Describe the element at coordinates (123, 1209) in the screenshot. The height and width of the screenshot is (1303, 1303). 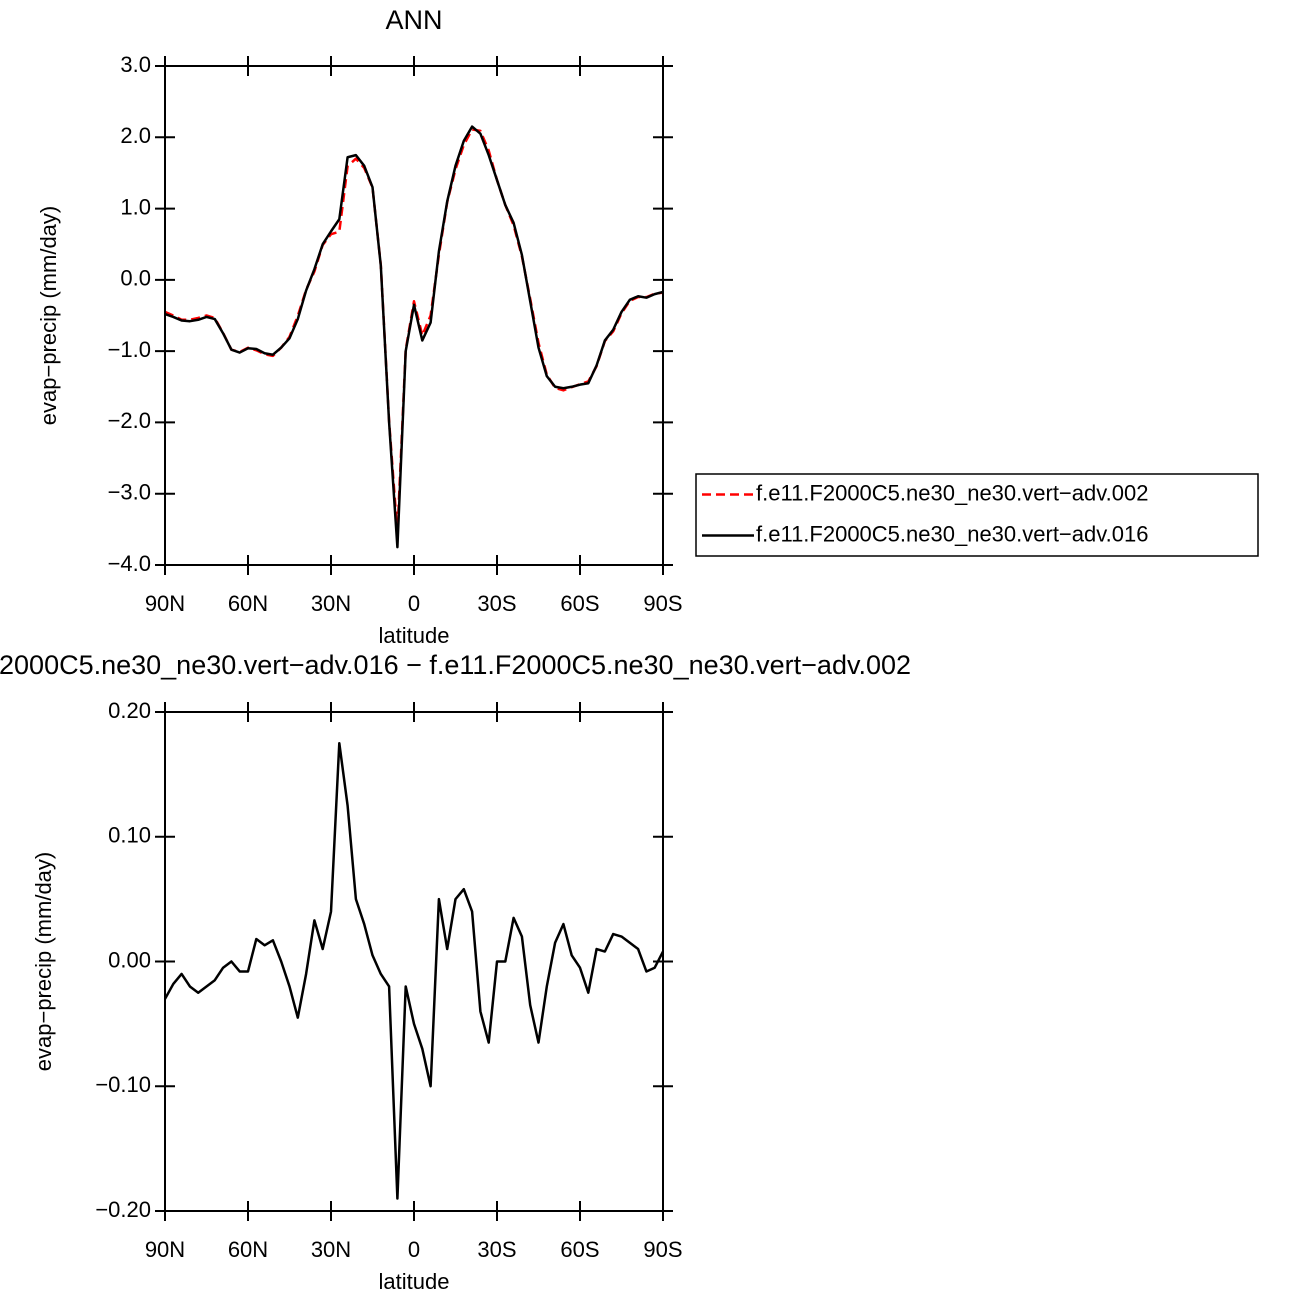
I see `y-tick-label: −0.20` at that location.